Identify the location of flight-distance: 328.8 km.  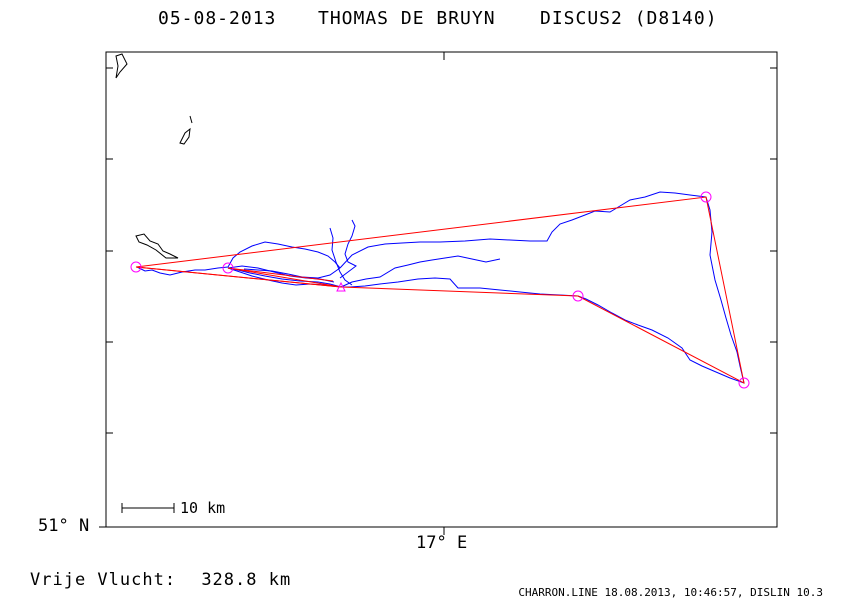
(246, 580).